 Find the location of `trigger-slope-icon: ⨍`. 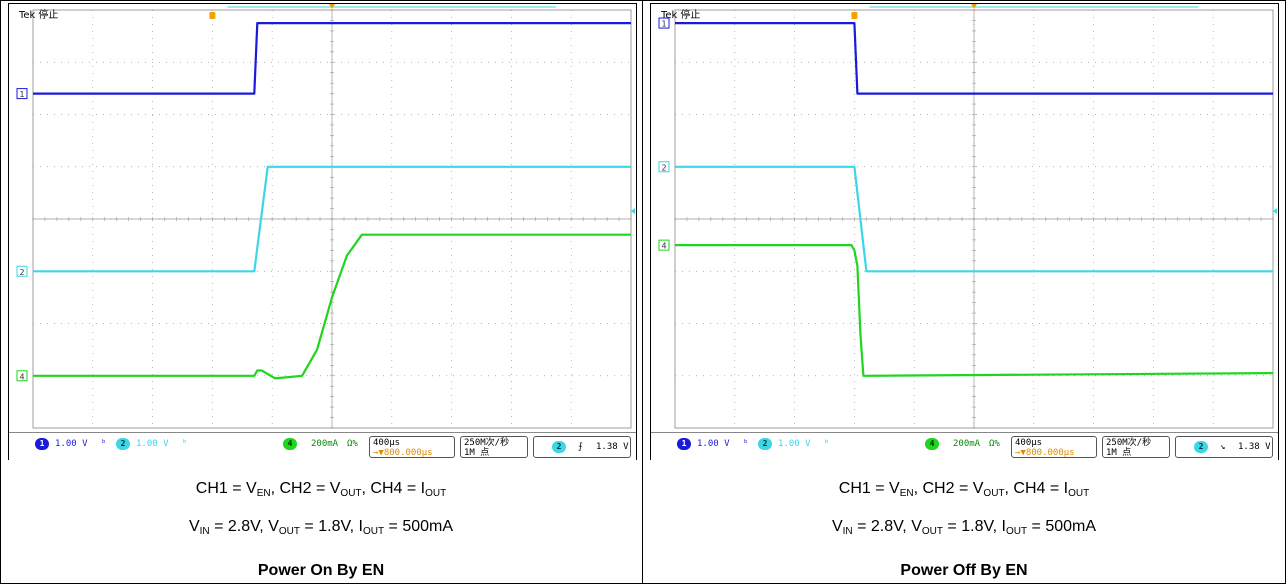

trigger-slope-icon: ⨍ is located at coordinates (580, 447).